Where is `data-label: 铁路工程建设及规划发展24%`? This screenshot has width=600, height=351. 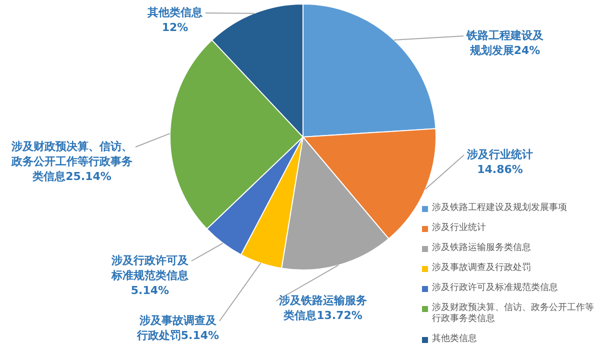
data-label: 铁路工程建设及规划发展24% is located at coordinates (505, 43).